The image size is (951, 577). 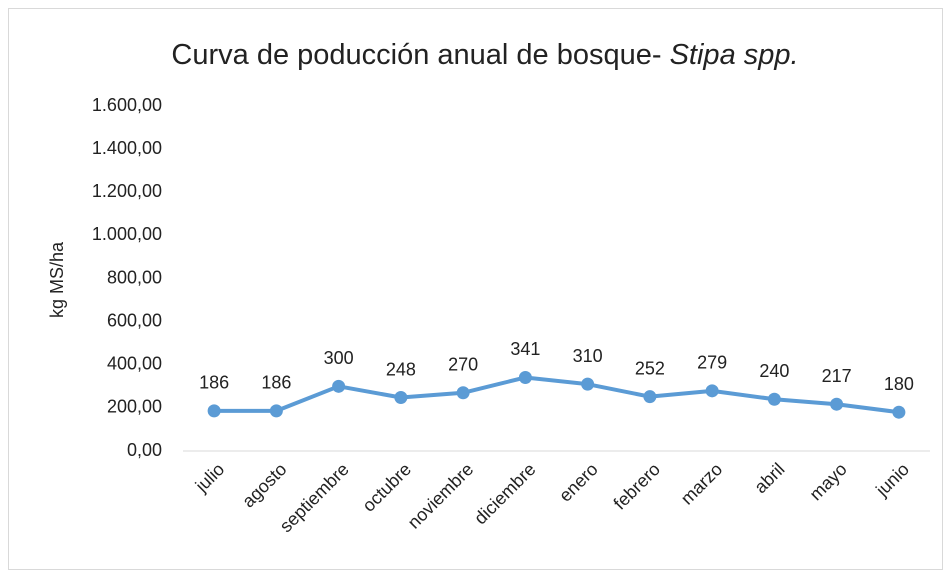 I want to click on data-label: 300, so click(x=339, y=358).